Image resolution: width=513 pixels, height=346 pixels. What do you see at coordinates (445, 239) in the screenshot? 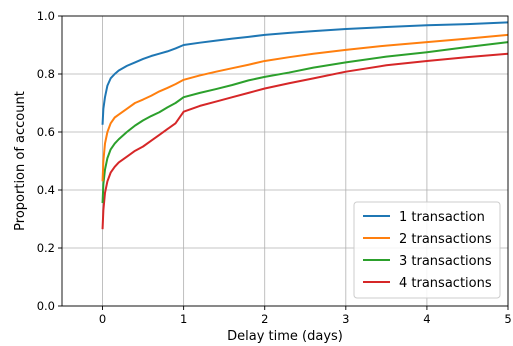
I see `legend-entry: 2 transactions` at bounding box center [445, 239].